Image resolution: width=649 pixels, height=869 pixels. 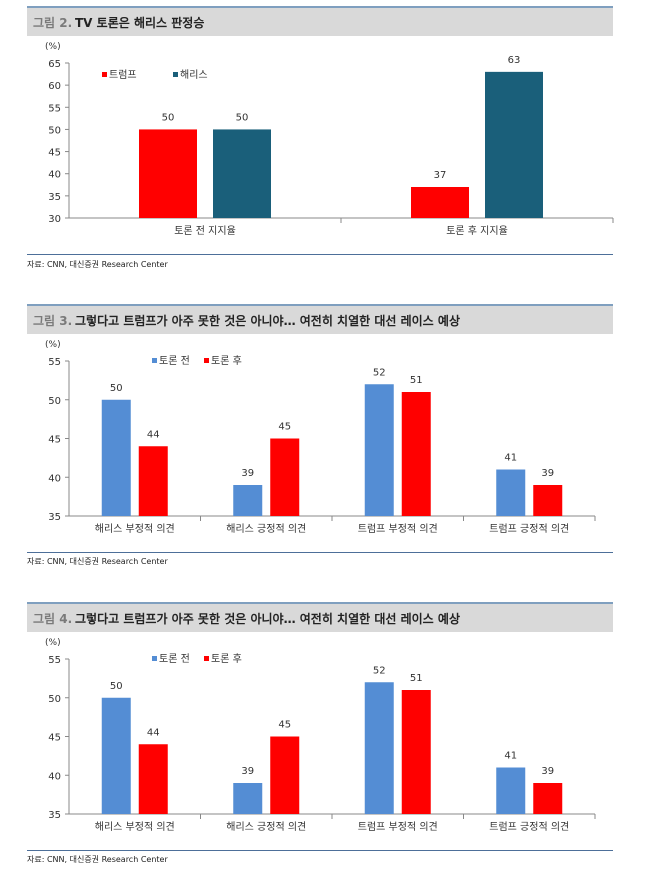 I want to click on figure-number: 그림 3., so click(x=53, y=321).